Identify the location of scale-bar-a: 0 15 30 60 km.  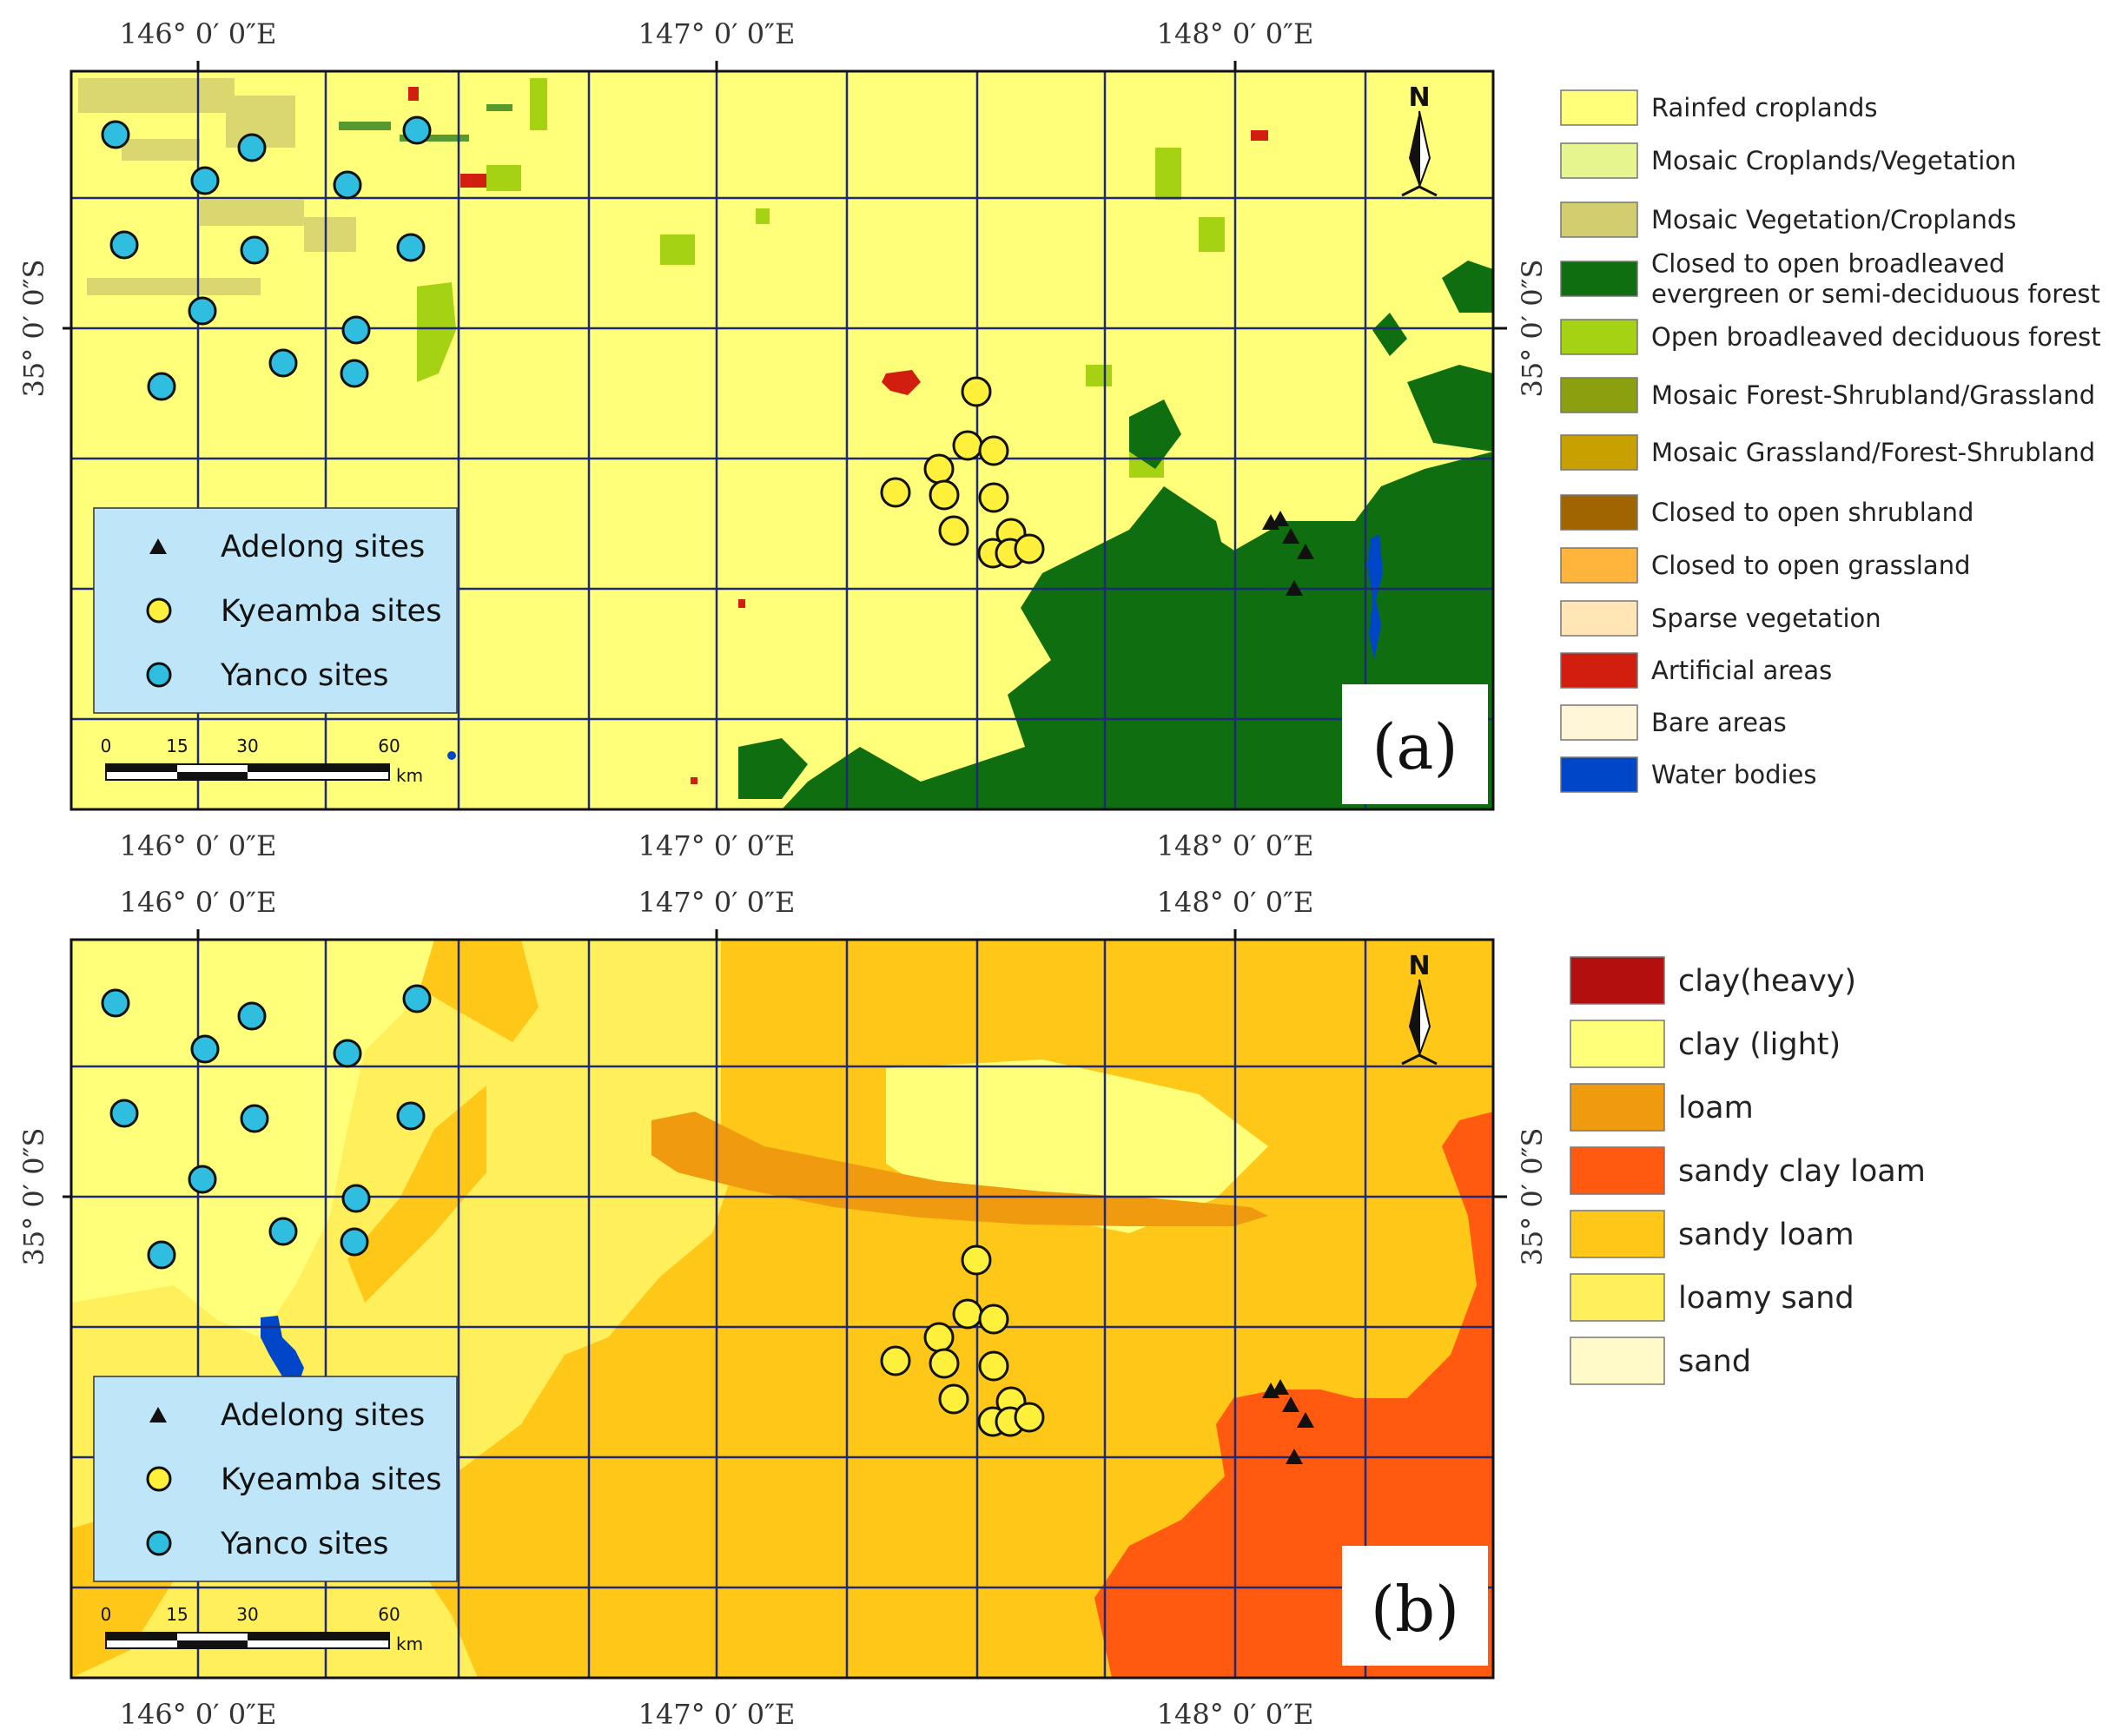
(262, 761).